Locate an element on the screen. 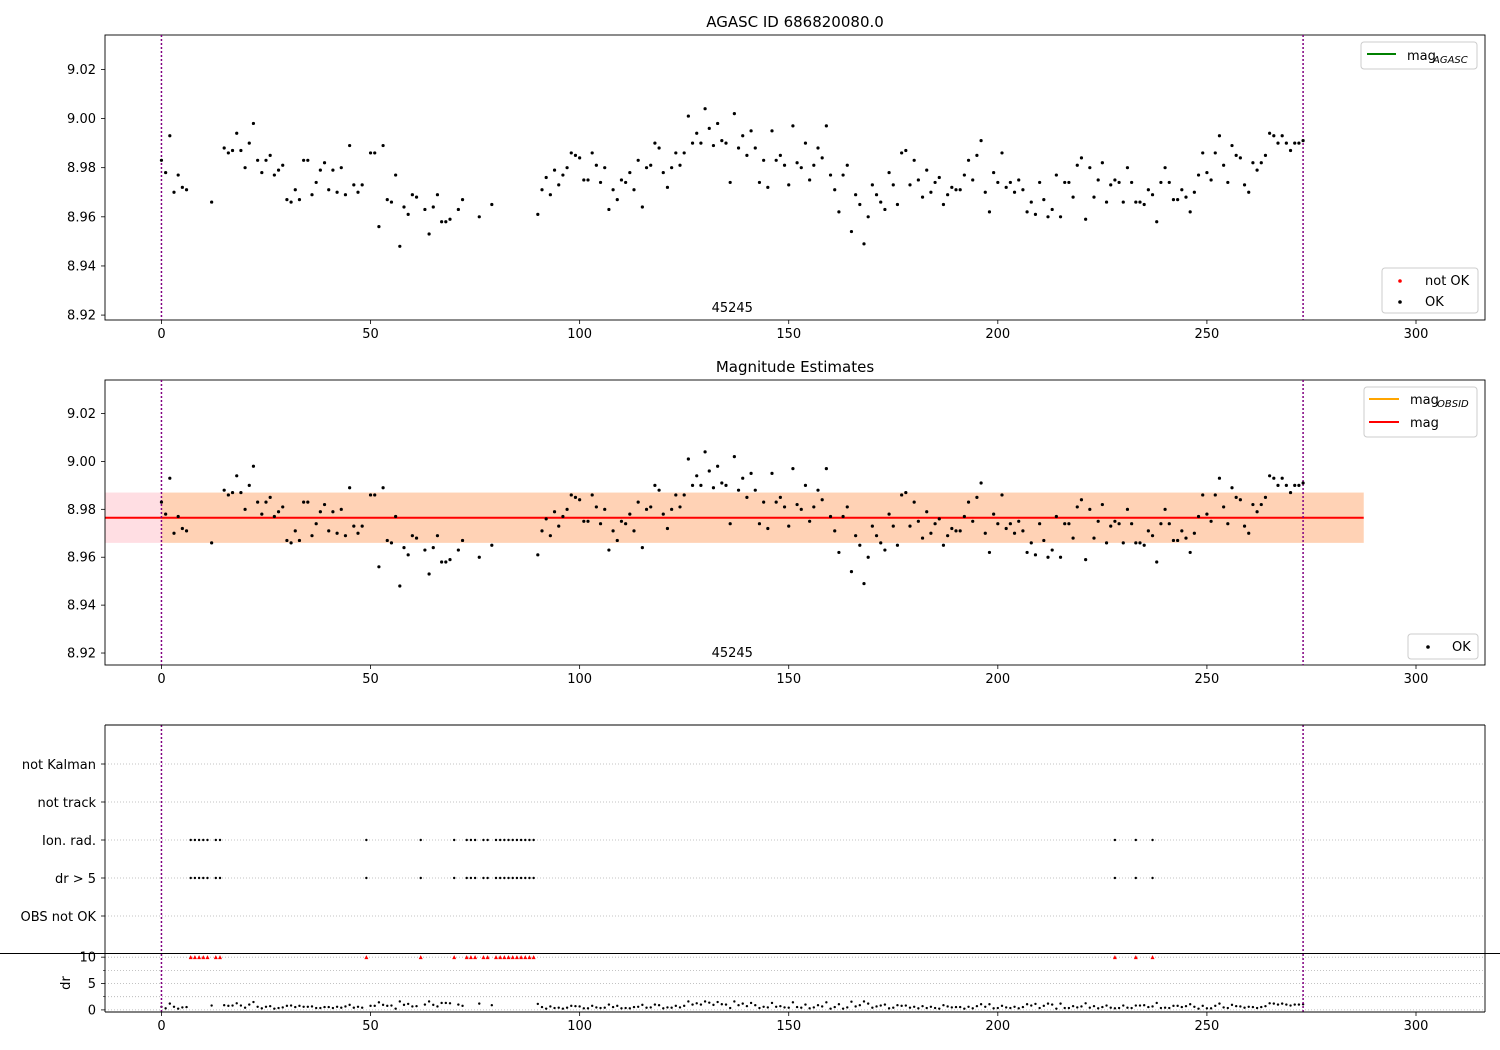  x-tick-label: 150 is located at coordinates (788, 334).